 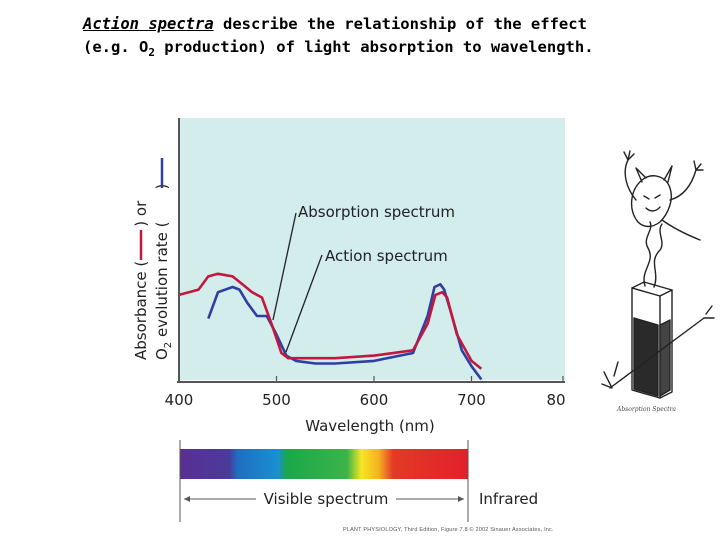 What do you see at coordinates (647, 409) in the screenshot?
I see `cartoon-caption: Absorption Spectra` at bounding box center [647, 409].